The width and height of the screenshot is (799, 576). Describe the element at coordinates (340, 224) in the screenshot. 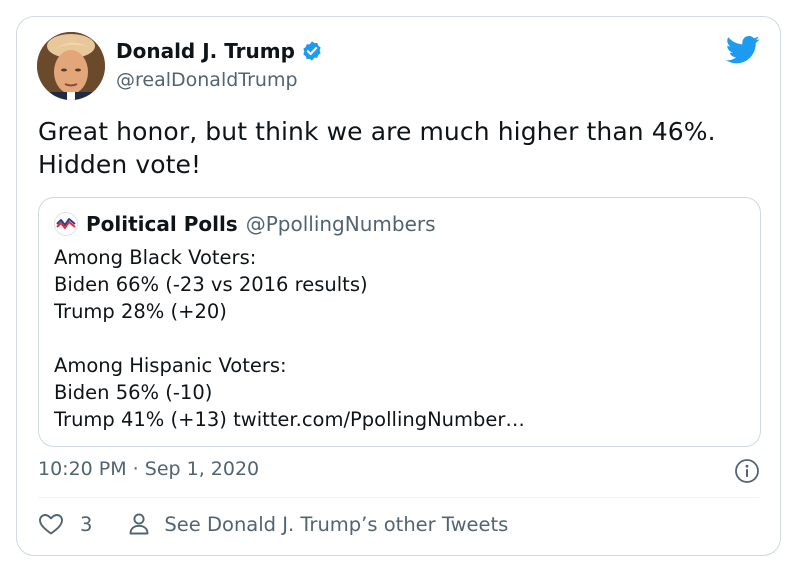

I see `quoted-author-handle: @PpollingNumbers` at that location.